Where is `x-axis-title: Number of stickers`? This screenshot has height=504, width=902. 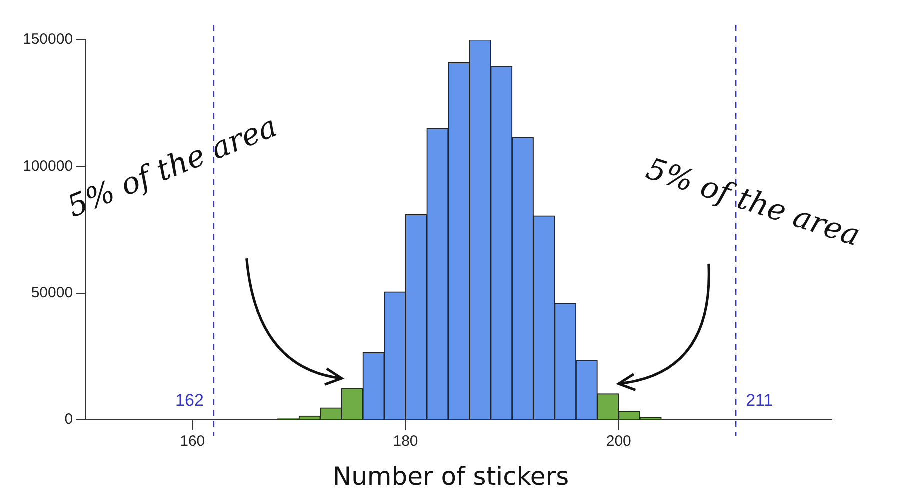
x-axis-title: Number of stickers is located at coordinates (451, 476).